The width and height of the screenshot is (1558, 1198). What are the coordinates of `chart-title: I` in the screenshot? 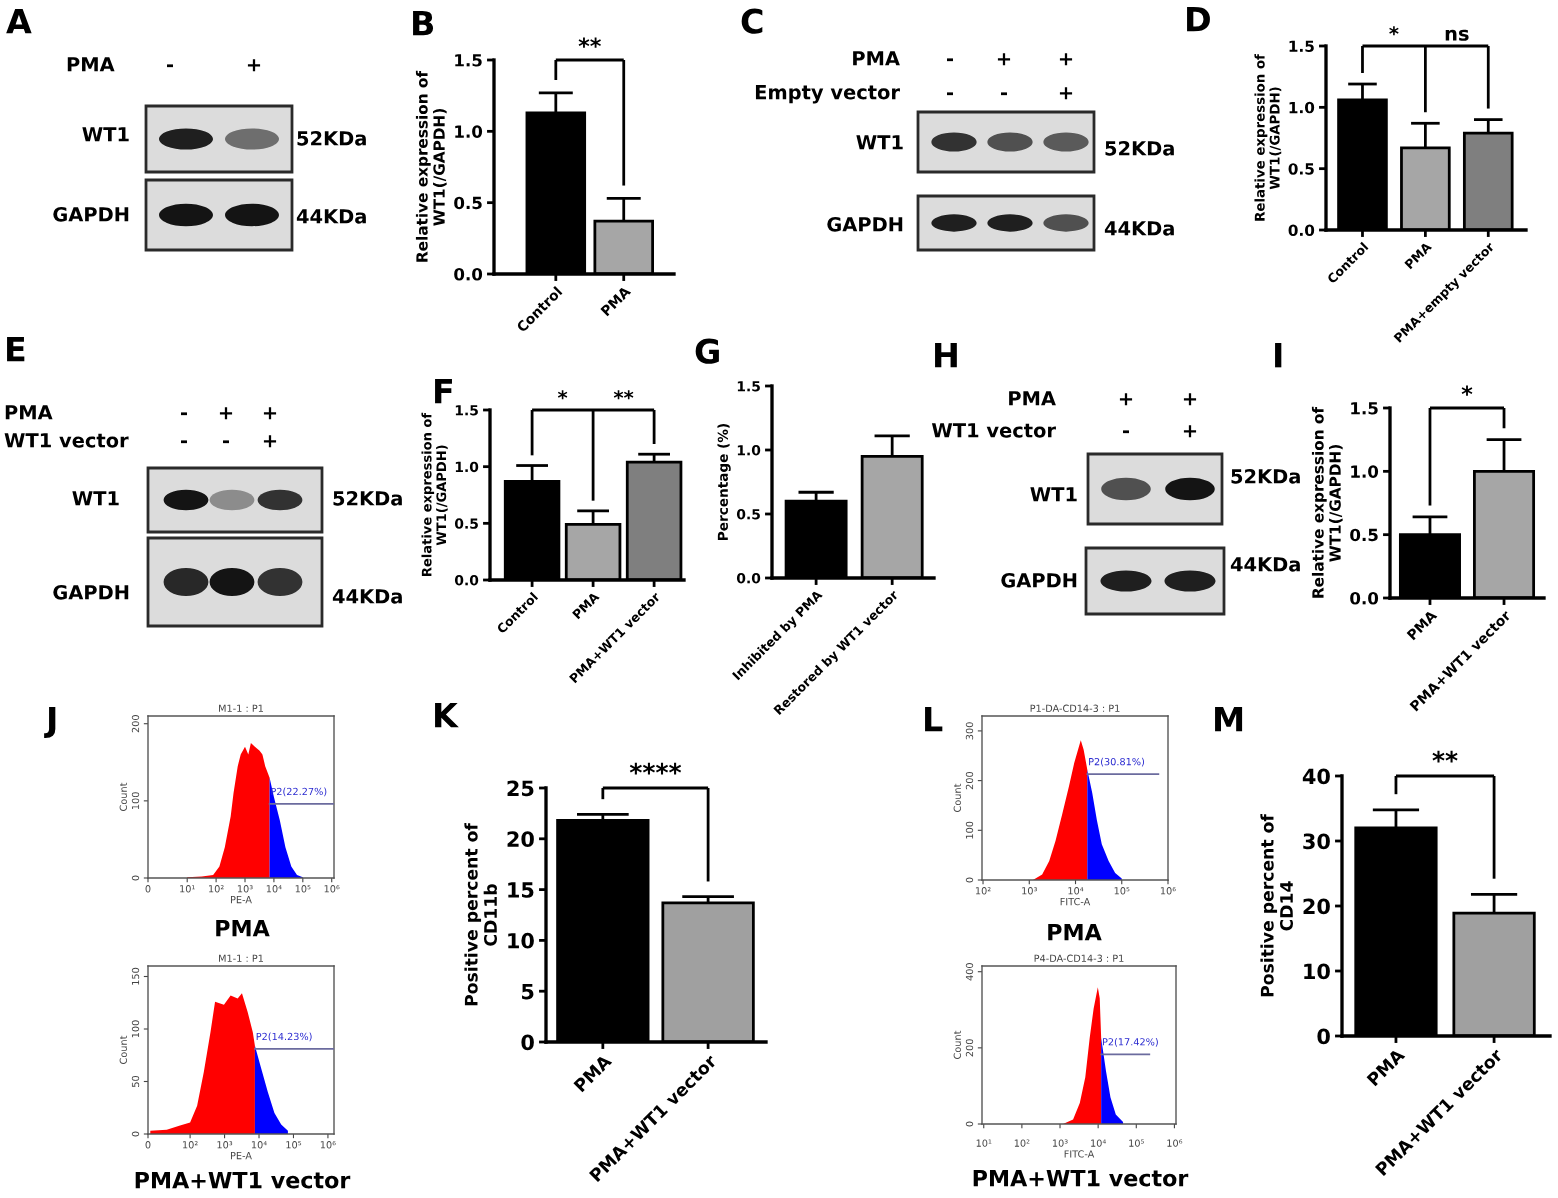 It's located at (1278, 355).